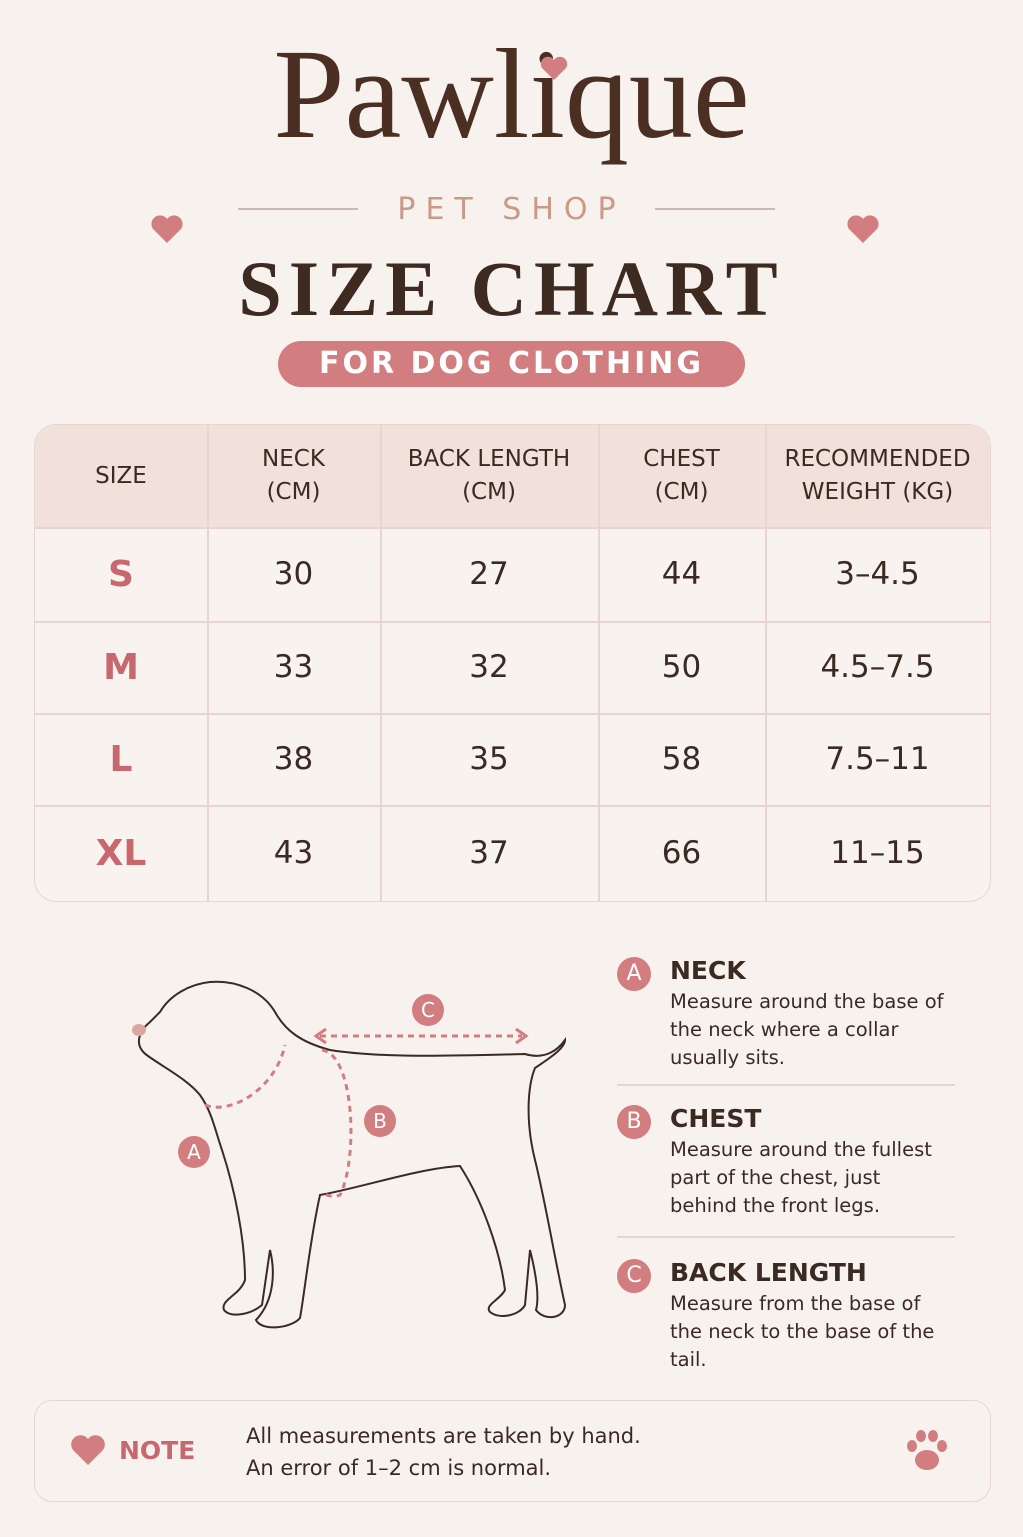  What do you see at coordinates (157, 1450) in the screenshot?
I see `note-label: NOTE` at bounding box center [157, 1450].